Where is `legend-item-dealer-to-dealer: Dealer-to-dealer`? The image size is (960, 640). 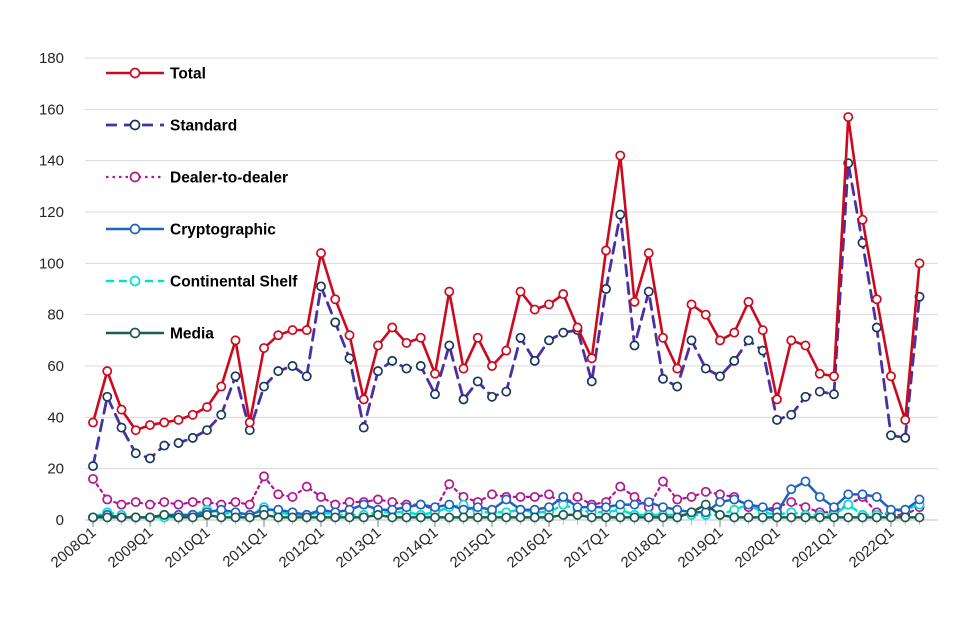
legend-item-dealer-to-dealer: Dealer-to-dealer is located at coordinates (197, 178).